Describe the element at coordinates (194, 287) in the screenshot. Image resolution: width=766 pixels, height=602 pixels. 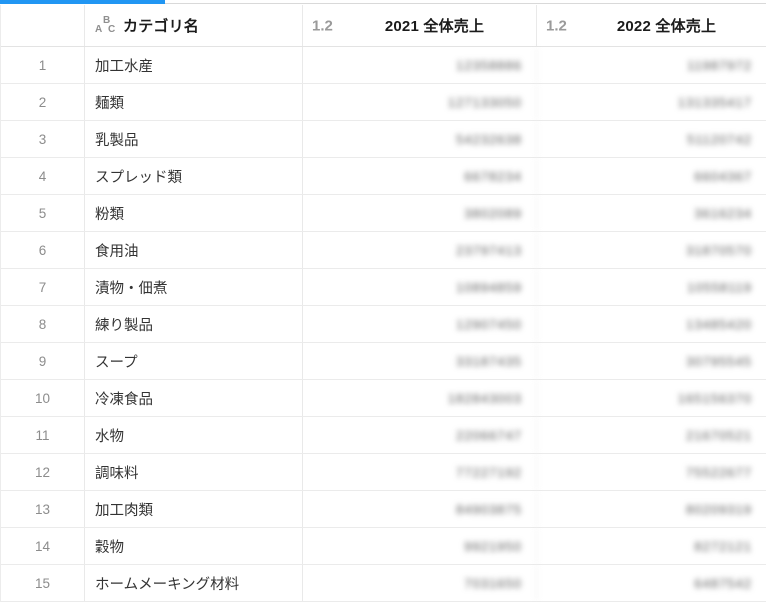
I see `category-cell: 漬物・佃煮` at that location.